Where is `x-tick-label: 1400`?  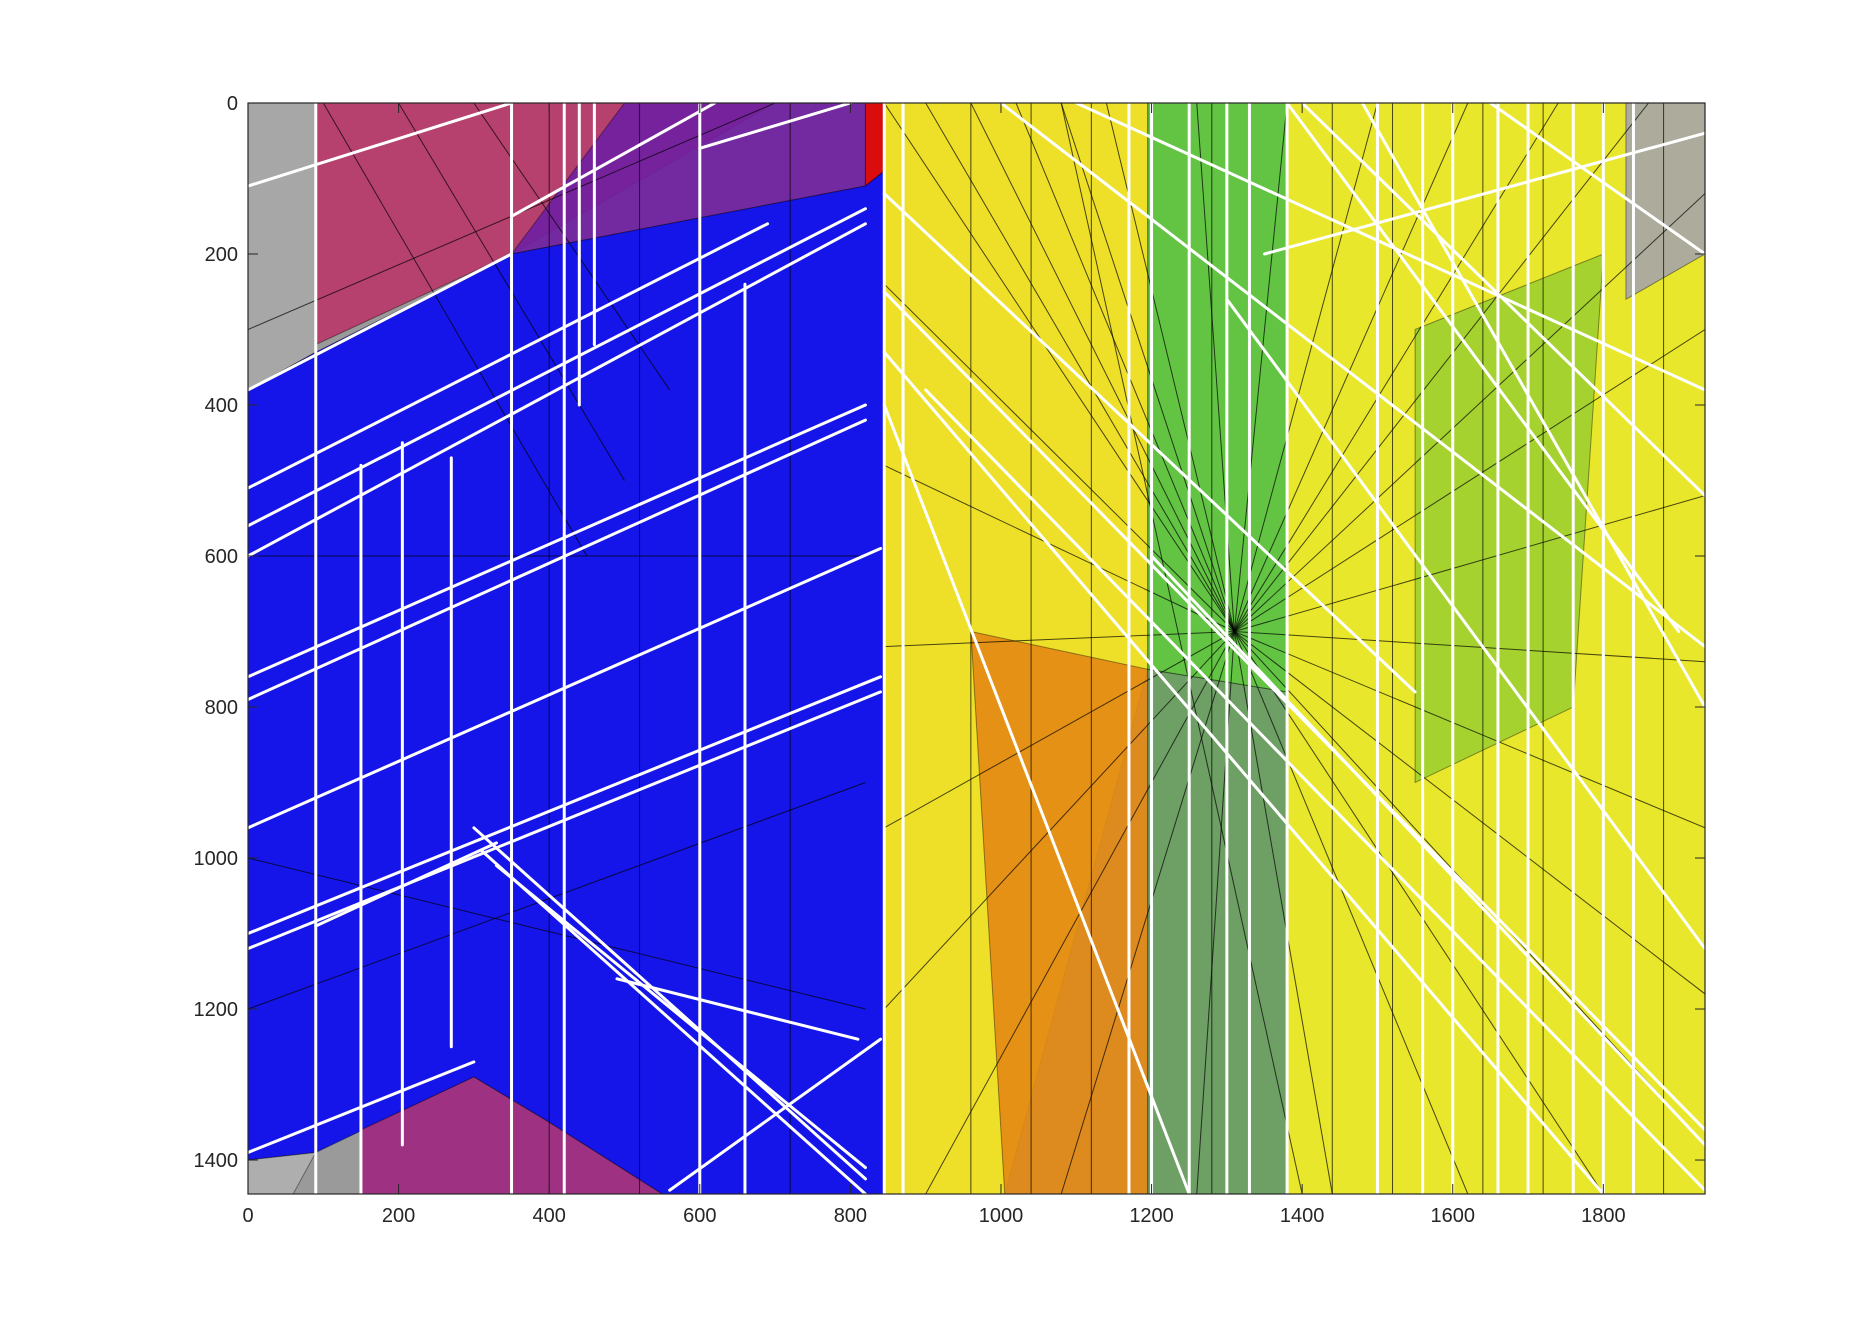 x-tick-label: 1400 is located at coordinates (1302, 1216).